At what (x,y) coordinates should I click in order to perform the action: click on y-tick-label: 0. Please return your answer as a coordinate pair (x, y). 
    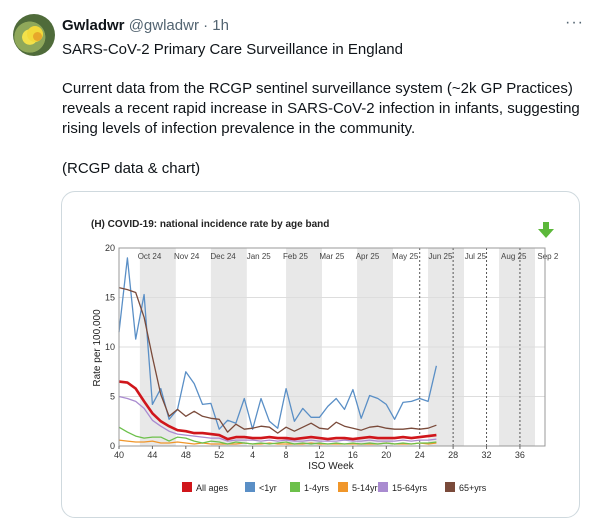
    Looking at the image, I should click on (112, 446).